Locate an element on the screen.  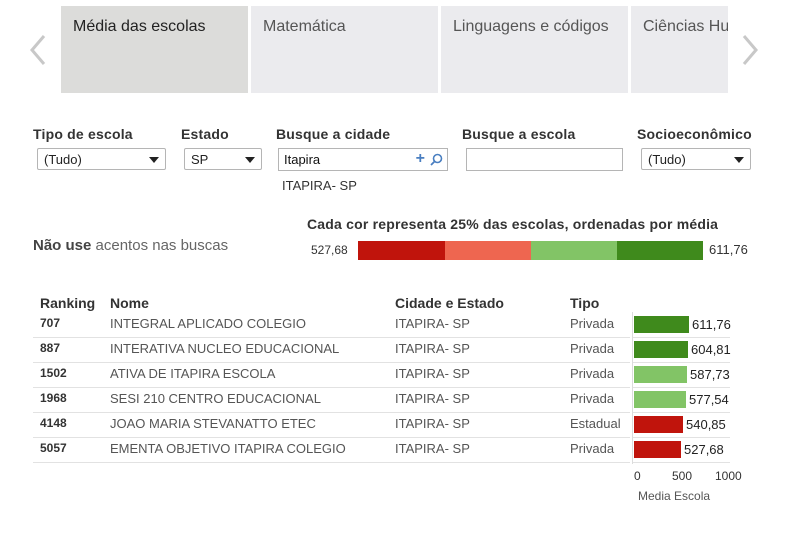
nome-cell: SESI 210 CENTRO EDUCACIONAL is located at coordinates (215, 398).